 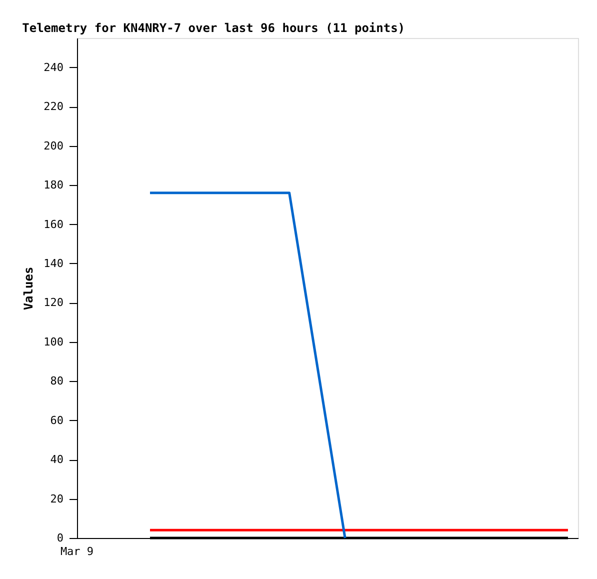 I want to click on y-tick-label: 20, so click(x=57, y=499).